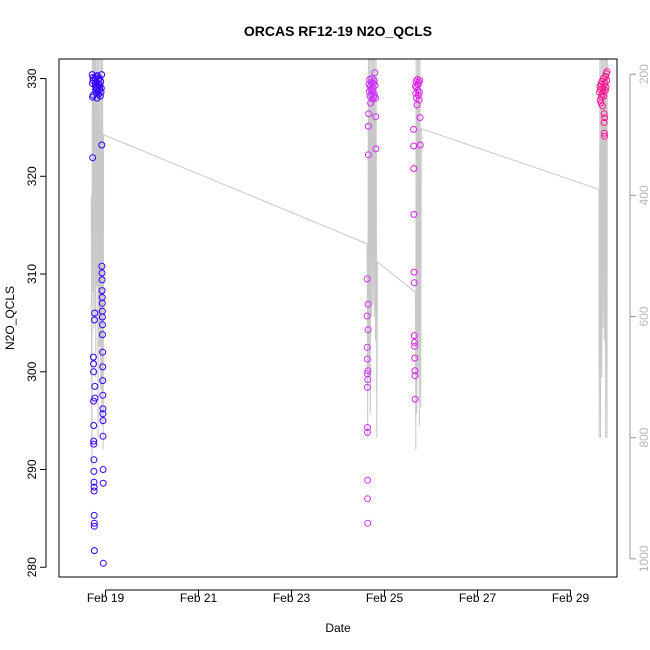 This screenshot has height=650, width=650. What do you see at coordinates (385, 598) in the screenshot?
I see `x-tick-label: Feb 25` at bounding box center [385, 598].